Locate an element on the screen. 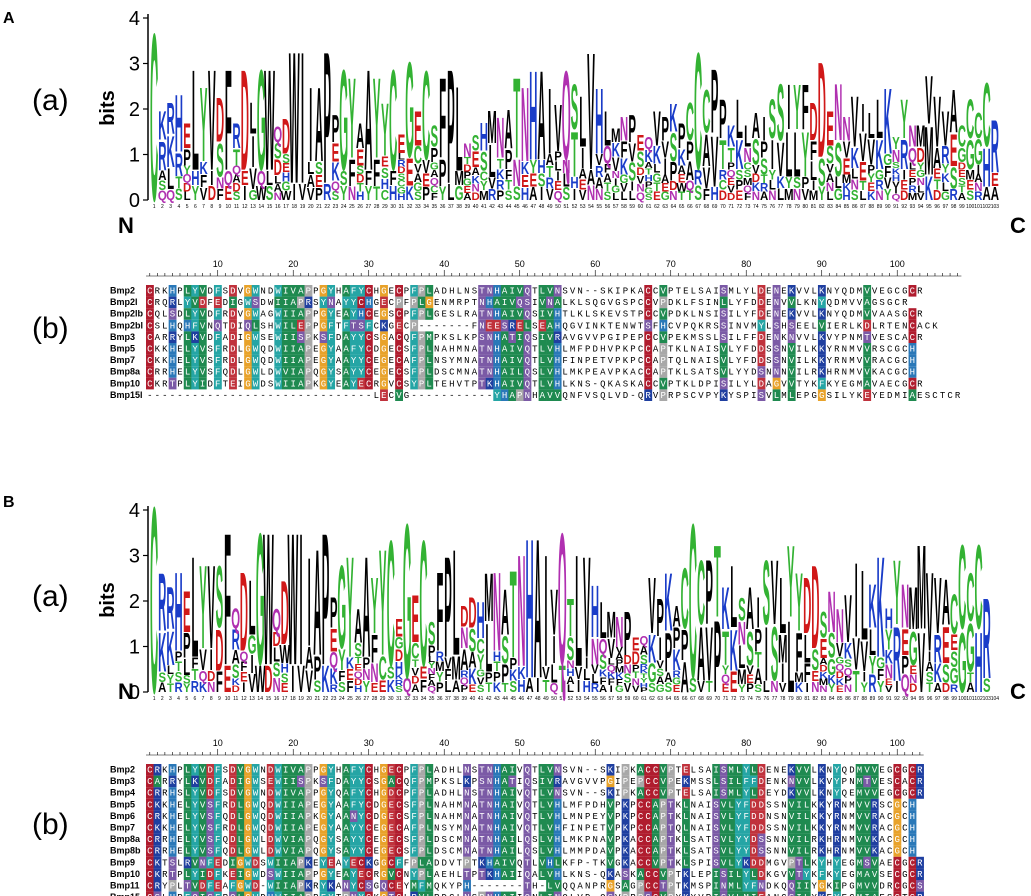  residue-letter: W is located at coordinates (633, 326).